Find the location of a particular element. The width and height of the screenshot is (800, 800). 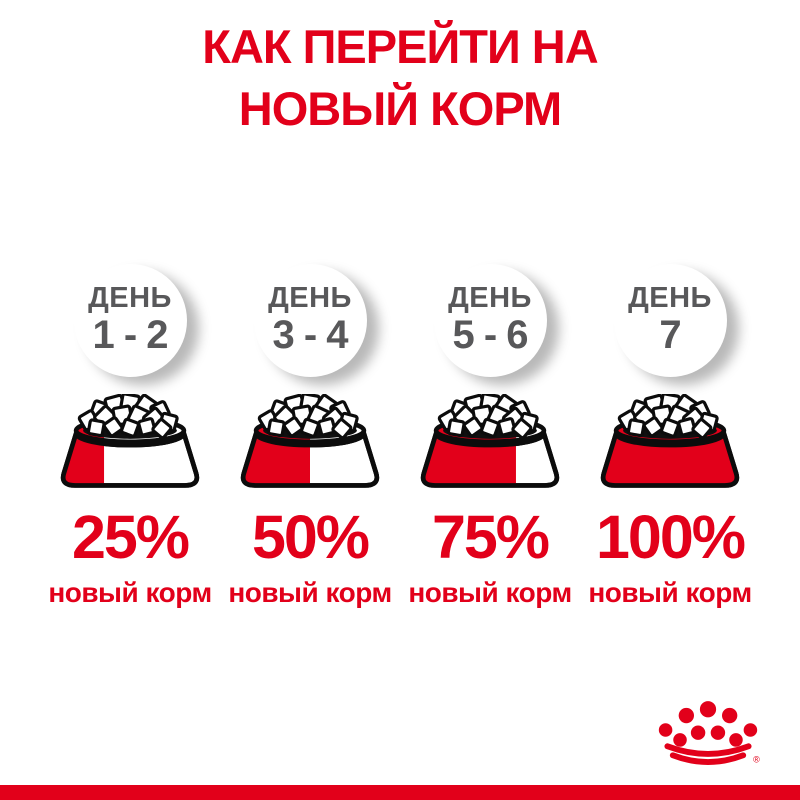

crown-base-arcs is located at coordinates (708, 754).